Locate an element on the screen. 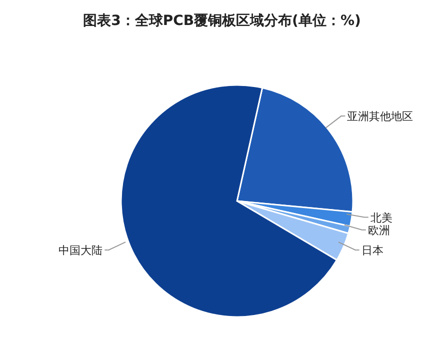 The width and height of the screenshot is (444, 345). slice-label: 欧洲 is located at coordinates (379, 230).